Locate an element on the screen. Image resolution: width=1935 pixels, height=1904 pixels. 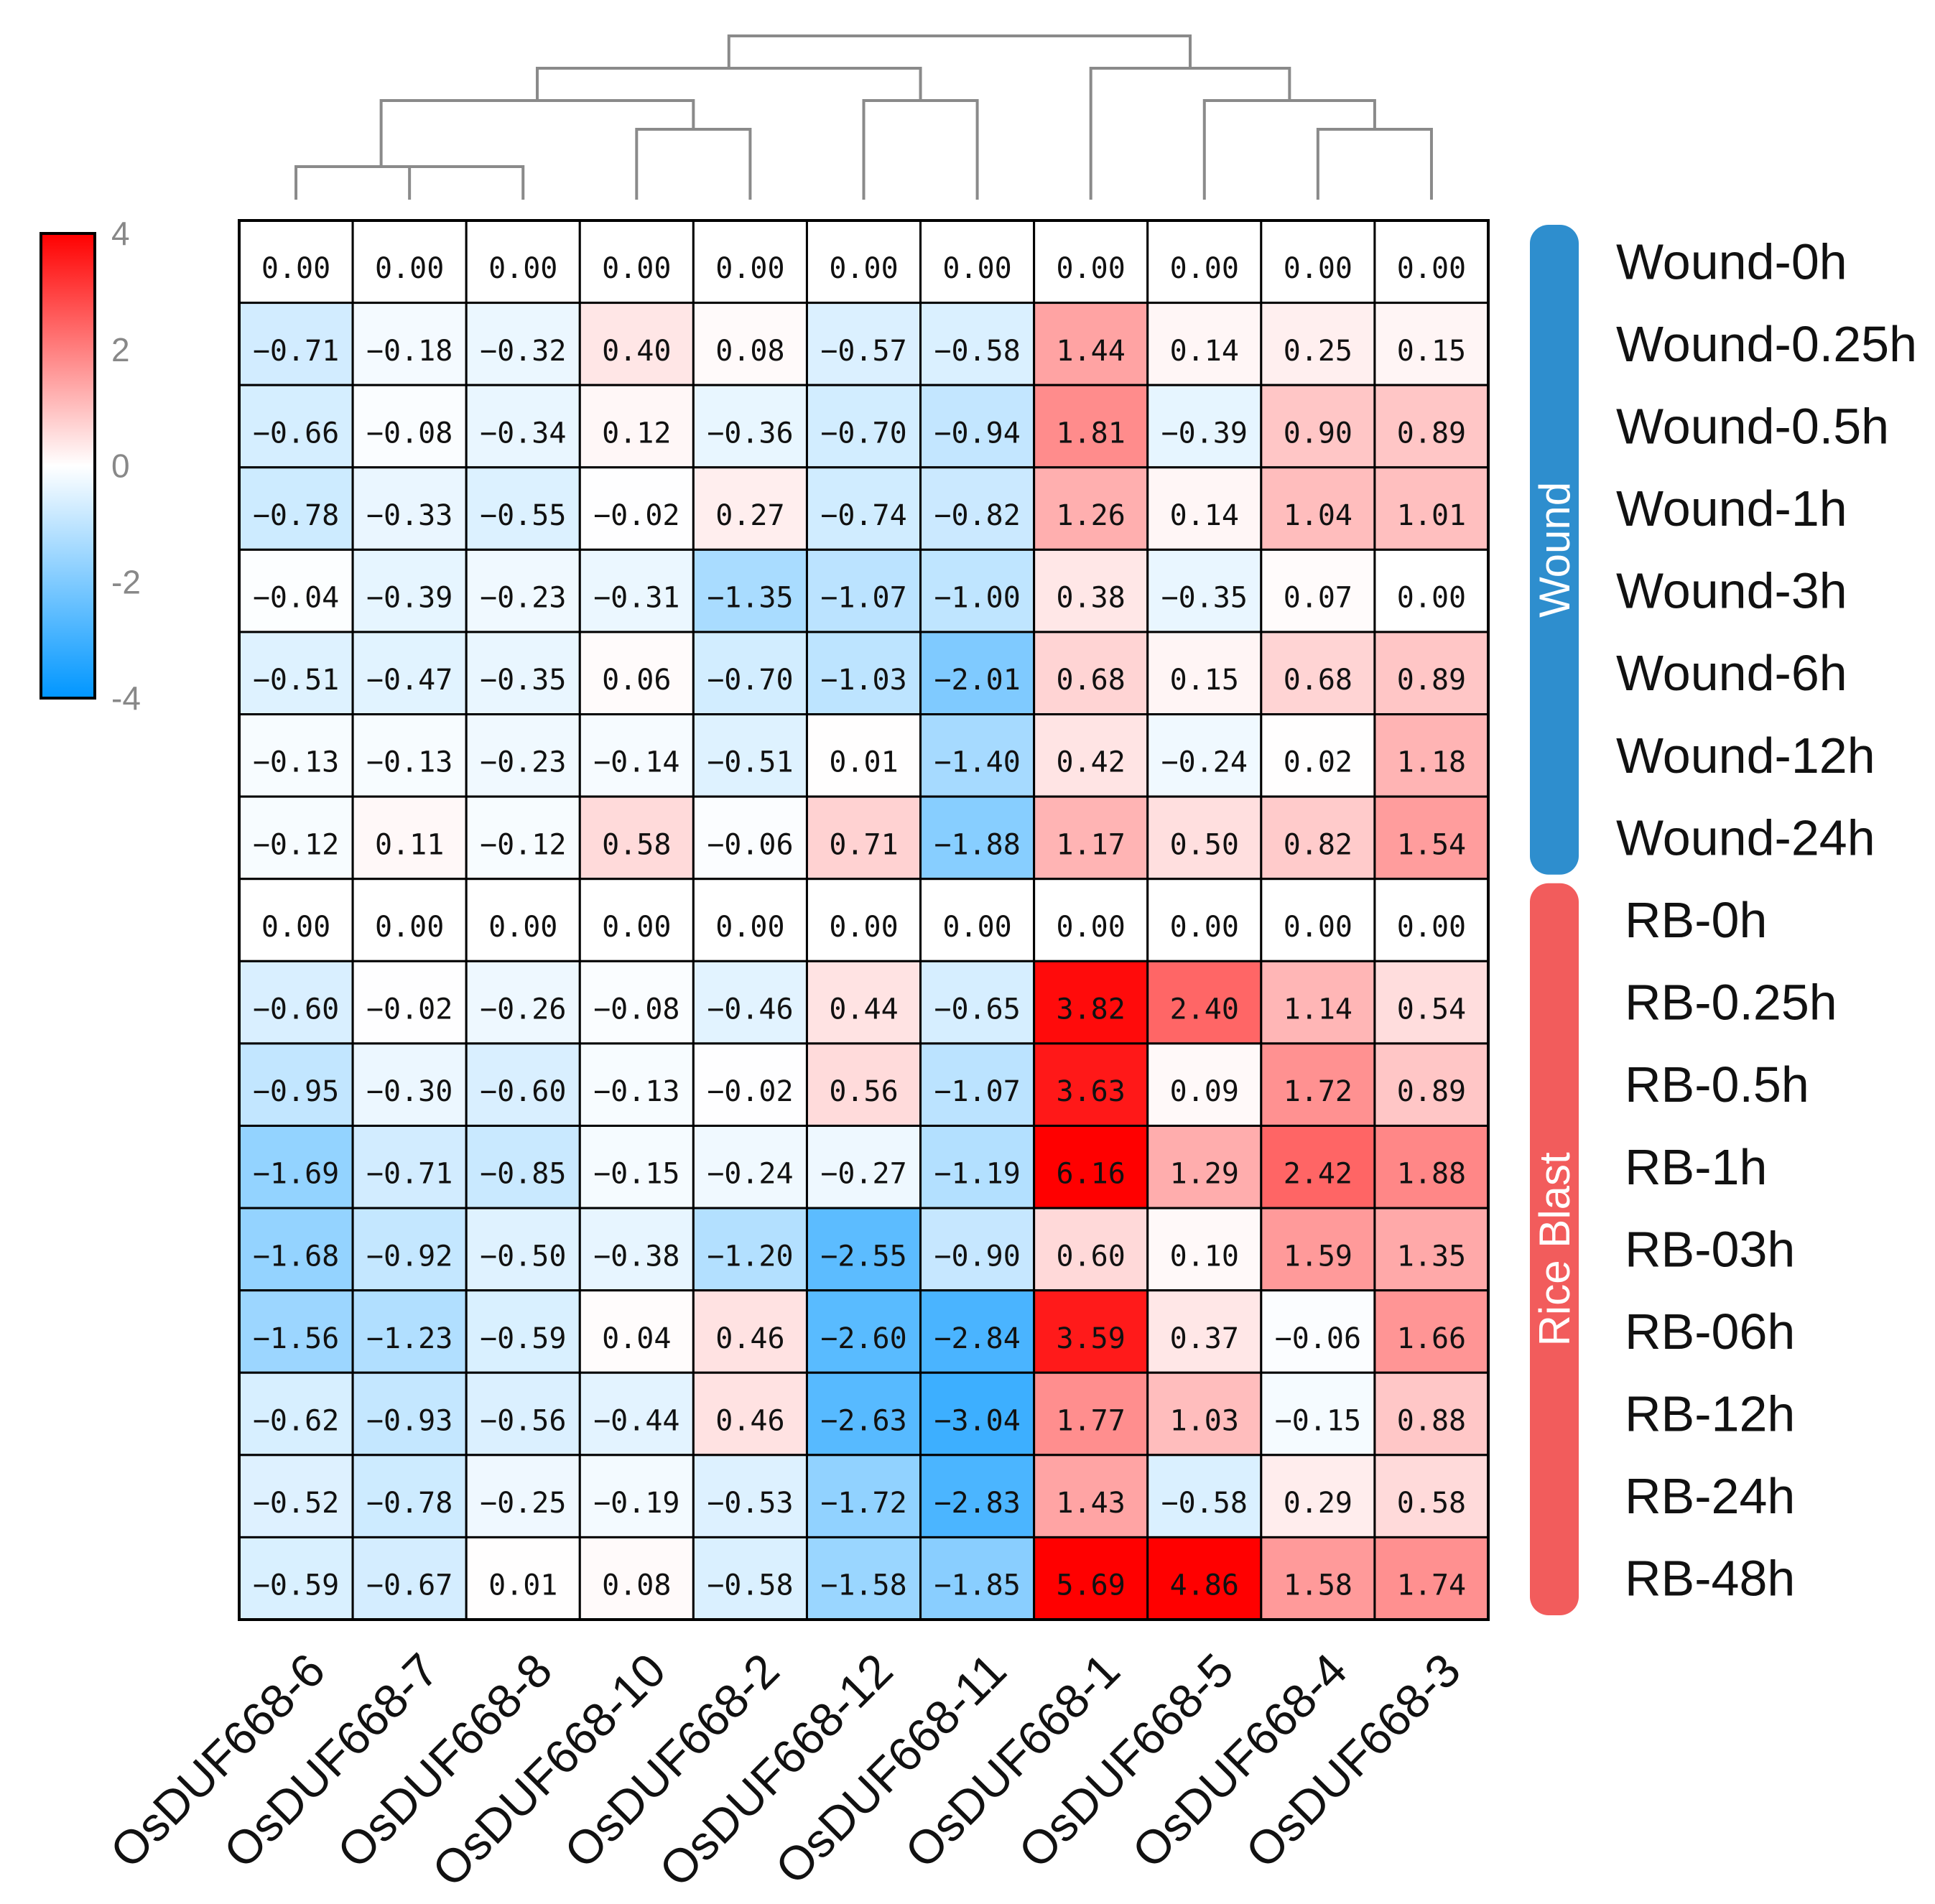
cell-value: 0.40 is located at coordinates (636, 351).